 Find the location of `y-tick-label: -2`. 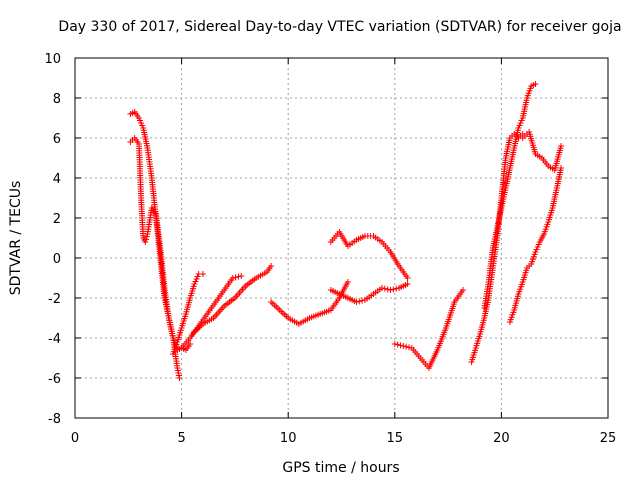

y-tick-label: -2 is located at coordinates (54, 299).